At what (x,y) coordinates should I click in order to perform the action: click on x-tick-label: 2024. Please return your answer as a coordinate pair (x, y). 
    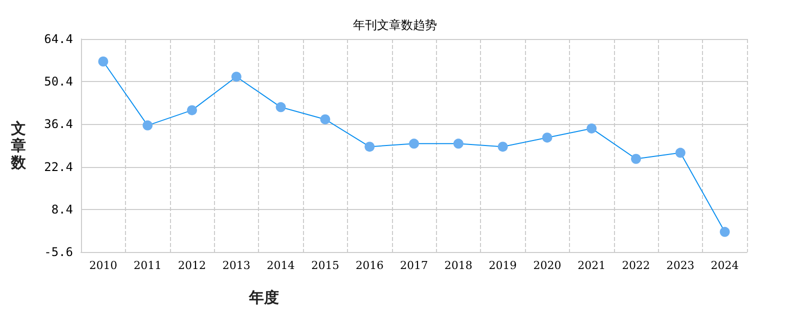
    Looking at the image, I should click on (724, 265).